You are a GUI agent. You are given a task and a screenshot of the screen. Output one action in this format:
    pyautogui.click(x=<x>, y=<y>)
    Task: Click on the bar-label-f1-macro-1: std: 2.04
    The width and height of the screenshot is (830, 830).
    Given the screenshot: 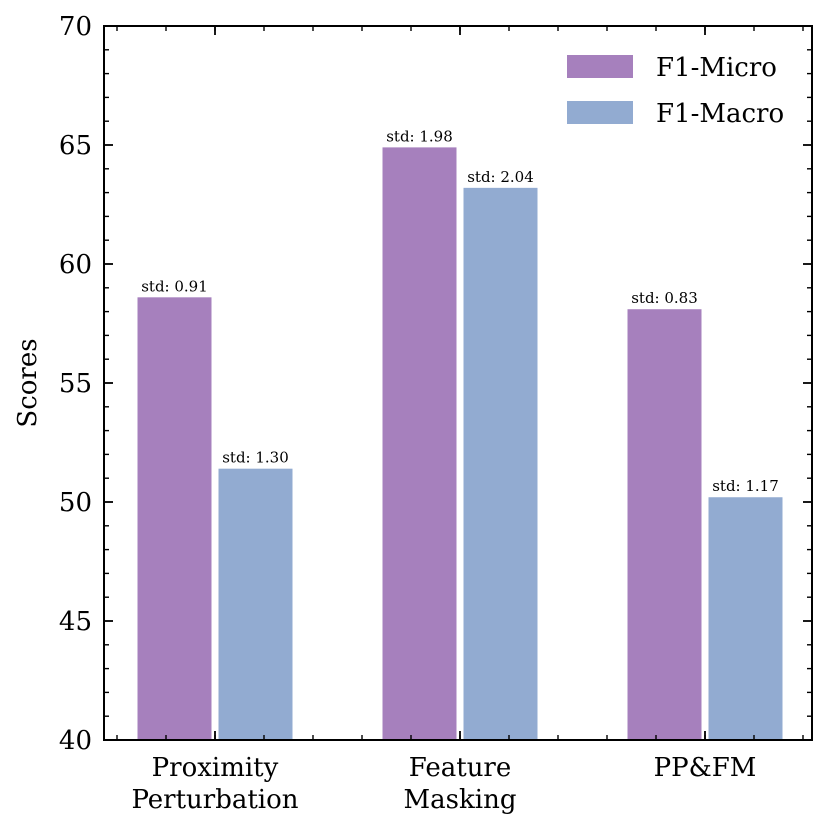 What is the action you would take?
    pyautogui.click(x=500, y=177)
    